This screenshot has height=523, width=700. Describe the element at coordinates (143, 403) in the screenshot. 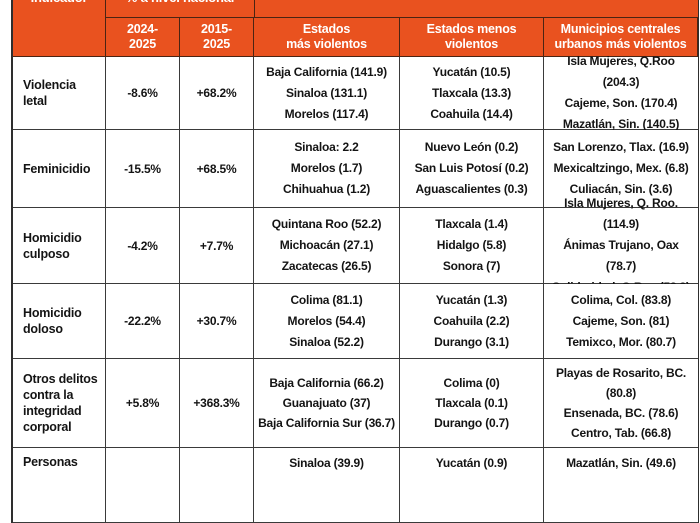

I see `pct-2024-2025-cell: +5.8%` at that location.